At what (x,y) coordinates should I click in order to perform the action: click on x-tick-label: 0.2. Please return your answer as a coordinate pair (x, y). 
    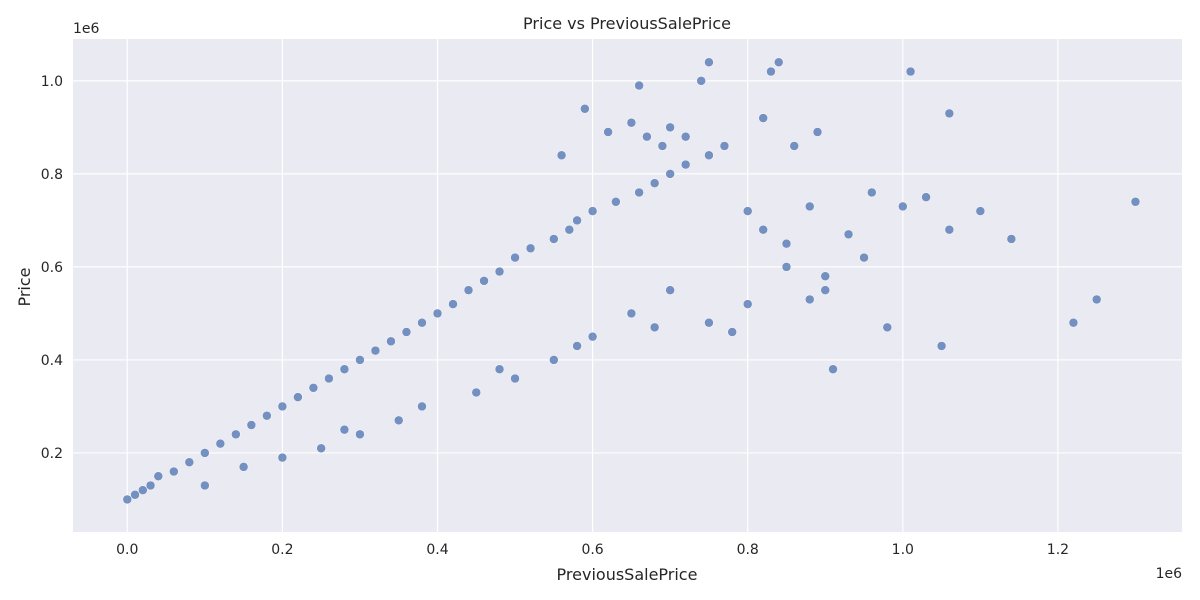
    Looking at the image, I should click on (282, 550).